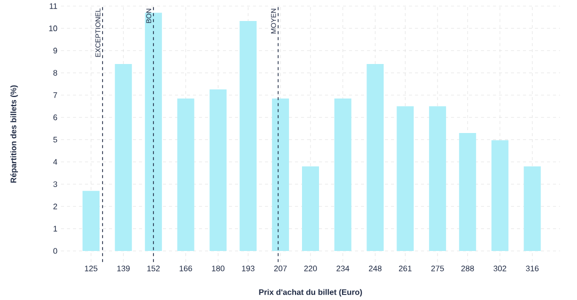 The width and height of the screenshot is (577, 300). Describe the element at coordinates (343, 269) in the screenshot. I see `x-tick-label: 234` at that location.